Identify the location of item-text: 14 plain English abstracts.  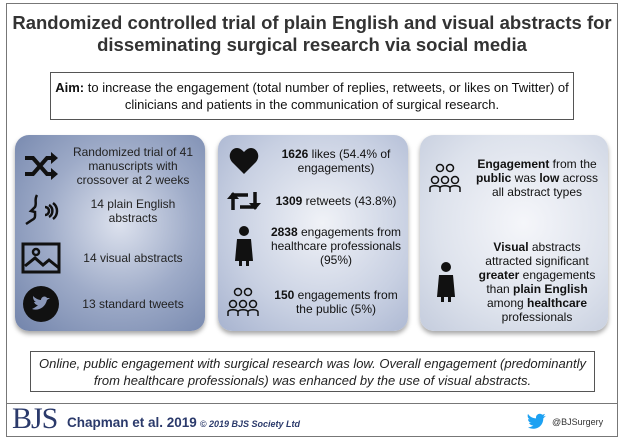
(133, 211).